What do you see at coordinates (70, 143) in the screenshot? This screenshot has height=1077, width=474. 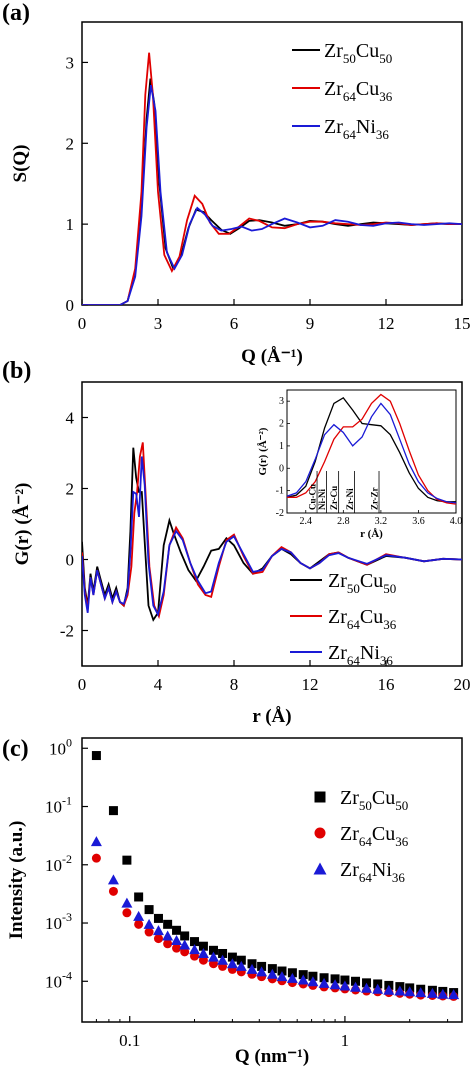 I see `y-tick-label-a: 2` at bounding box center [70, 143].